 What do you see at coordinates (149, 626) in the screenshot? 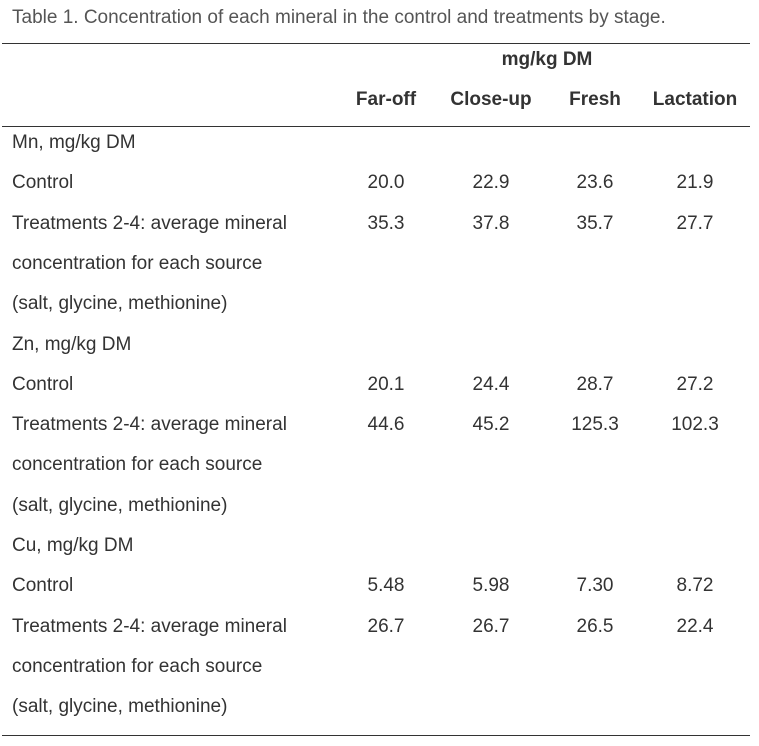
I see `cu-treatment-label-line: Treatments 2-4: average mineral` at bounding box center [149, 626].